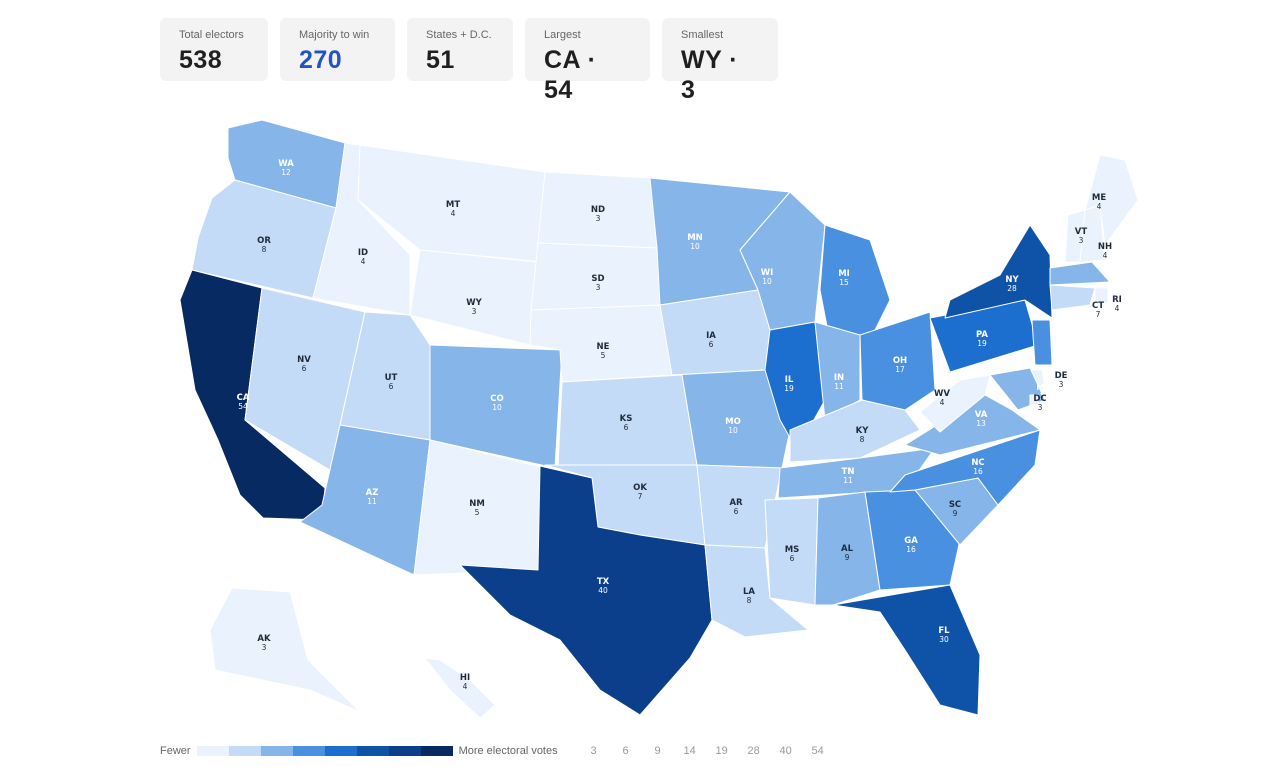 The height and width of the screenshot is (780, 1280). I want to click on stat-label: States + D.C., so click(459, 35).